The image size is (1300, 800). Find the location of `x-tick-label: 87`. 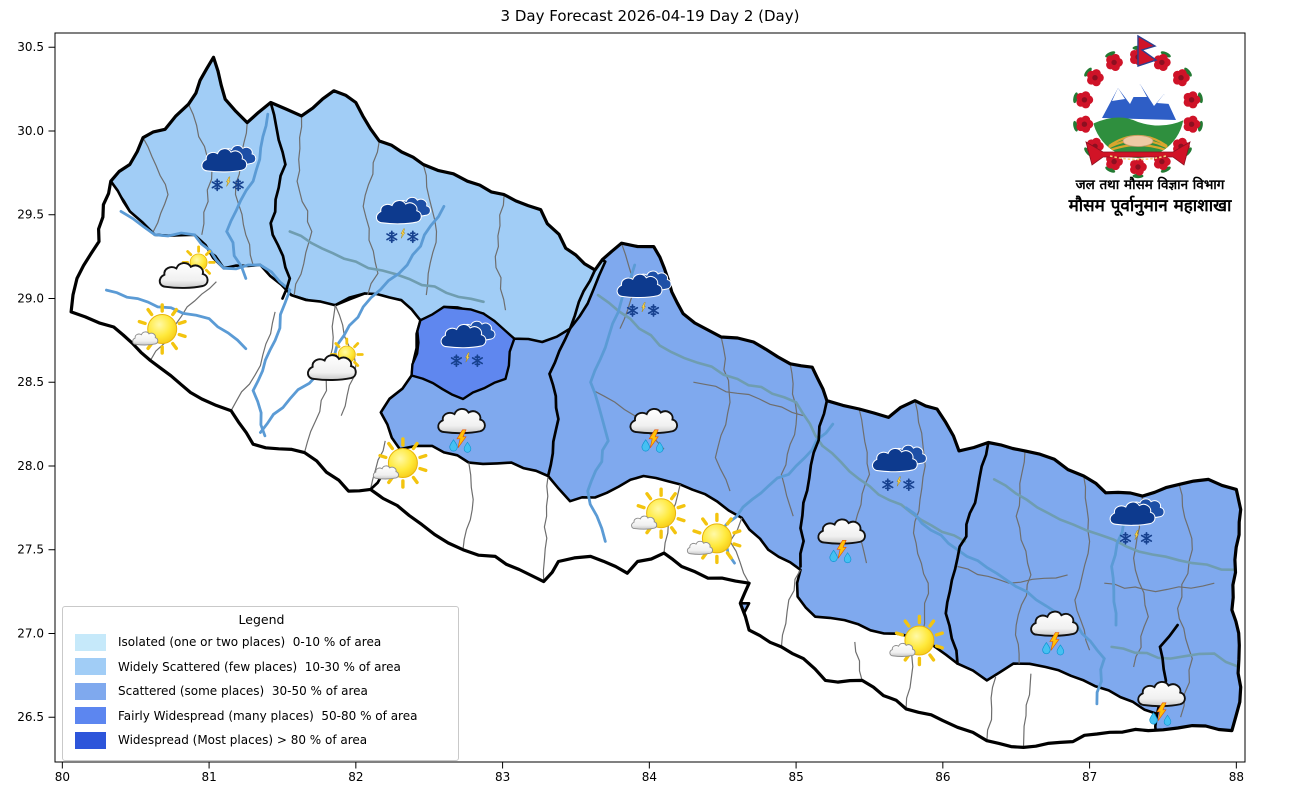

x-tick-label: 87 is located at coordinates (1089, 777).